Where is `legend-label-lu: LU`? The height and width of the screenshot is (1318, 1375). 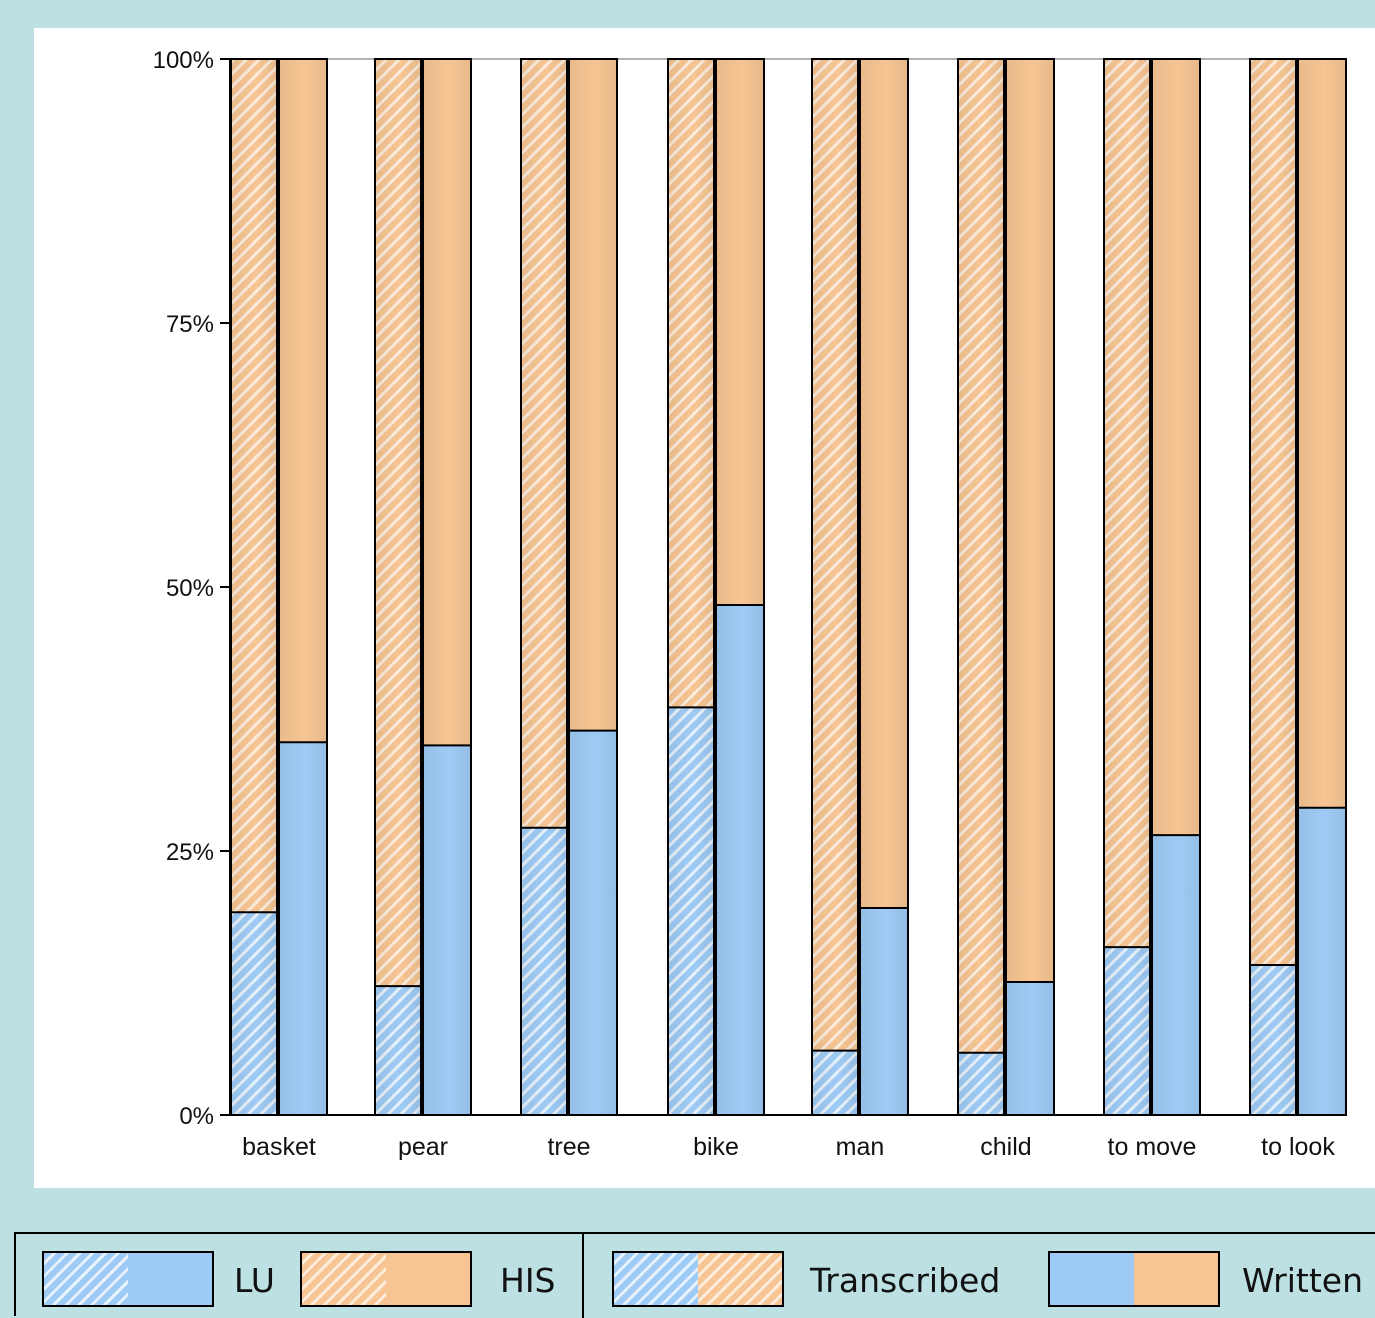
legend-label-lu: LU is located at coordinates (254, 1280).